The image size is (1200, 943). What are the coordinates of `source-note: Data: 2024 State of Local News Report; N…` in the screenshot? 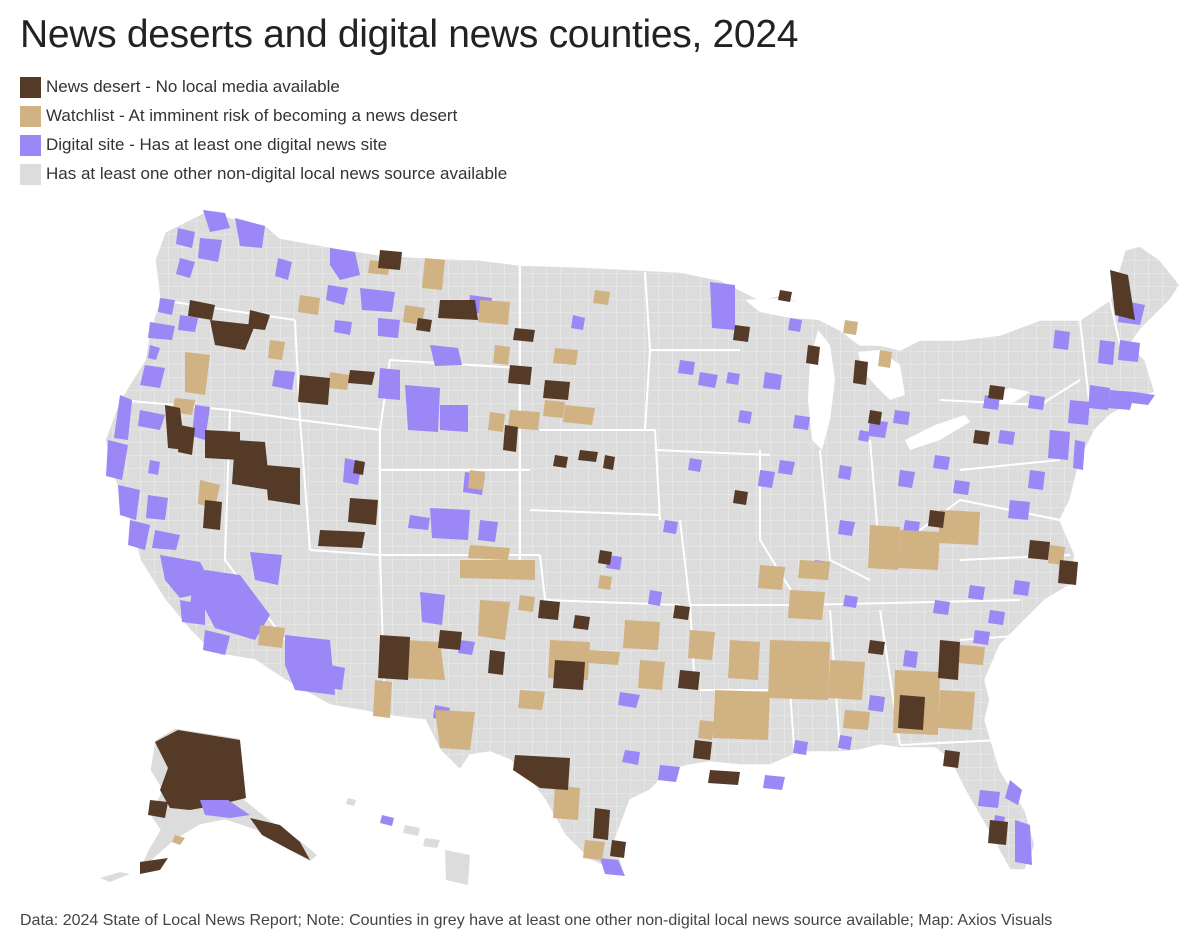 It's located at (536, 920).